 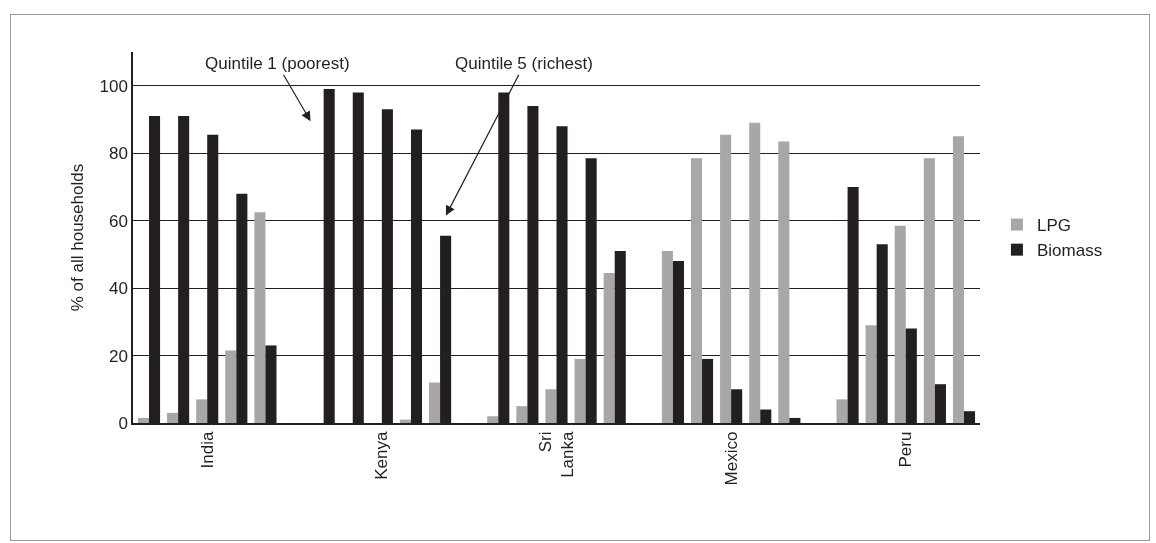 What do you see at coordinates (207, 450) in the screenshot?
I see `x-tick-label: India` at bounding box center [207, 450].